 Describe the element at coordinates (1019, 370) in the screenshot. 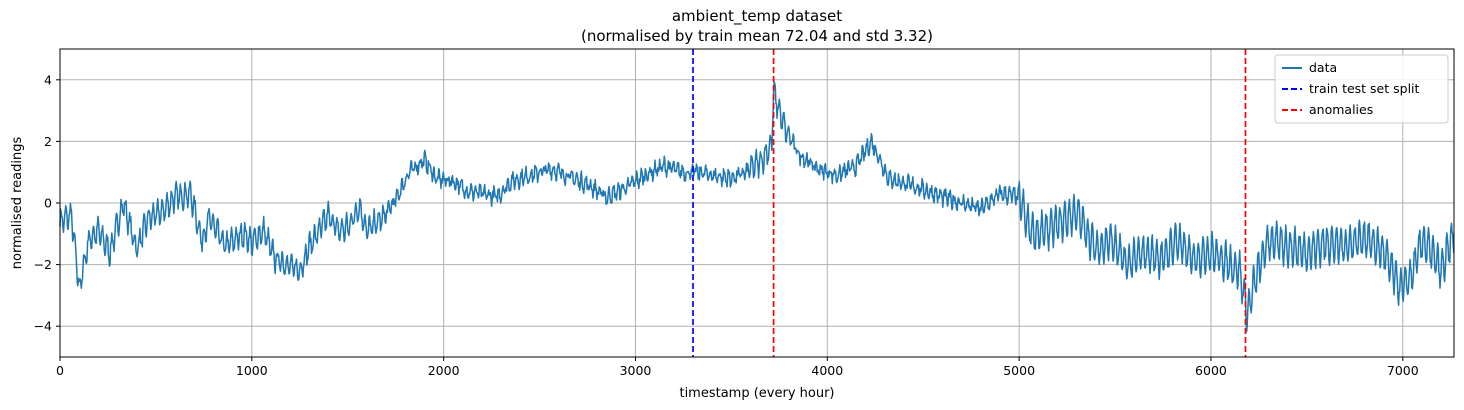

I see `x-tick-label: 5000` at that location.